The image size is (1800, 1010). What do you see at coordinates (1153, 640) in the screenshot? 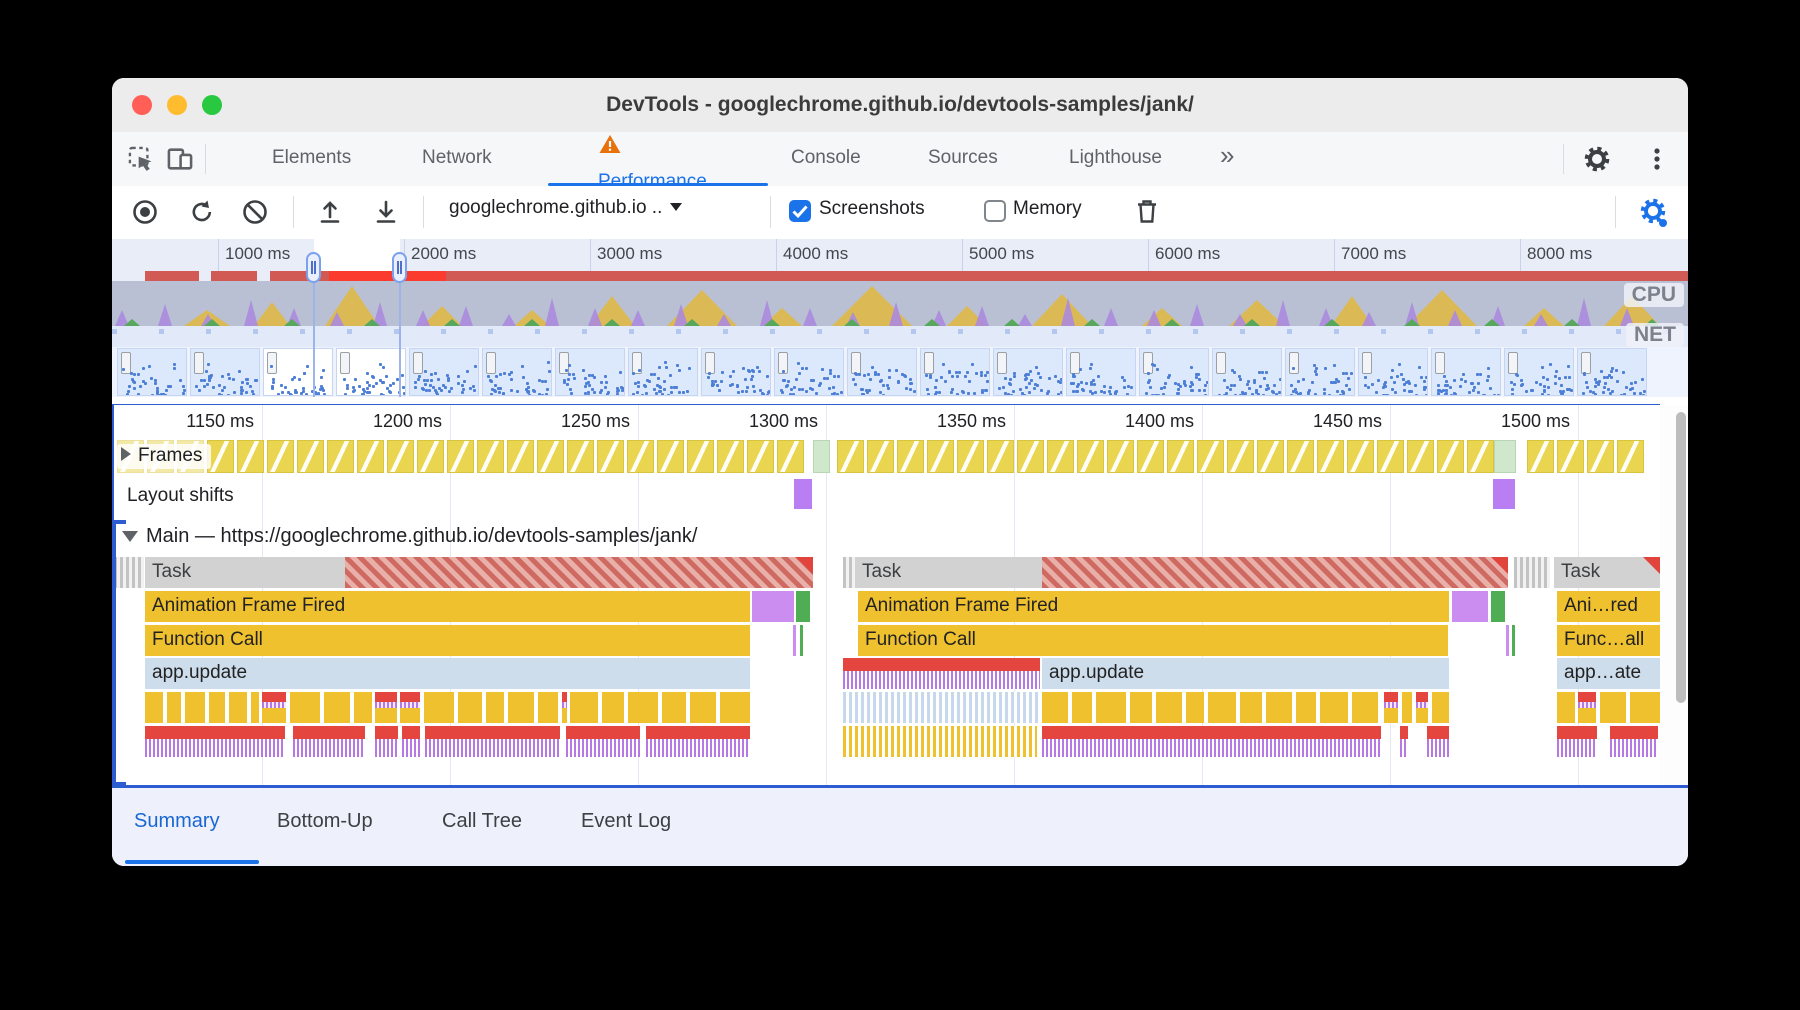
I see `flame-event: Function Call` at bounding box center [1153, 640].